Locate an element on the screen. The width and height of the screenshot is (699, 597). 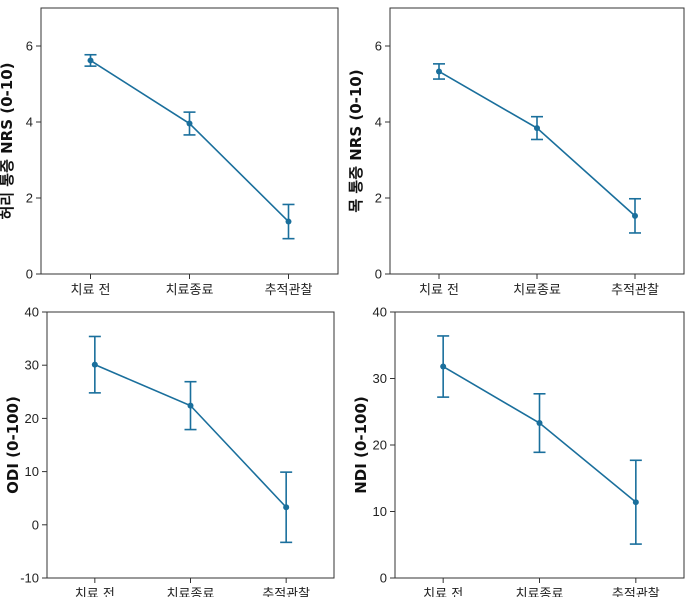
y-axis-label: 허리 통증 NRS (0-10) is located at coordinates (8, 140).